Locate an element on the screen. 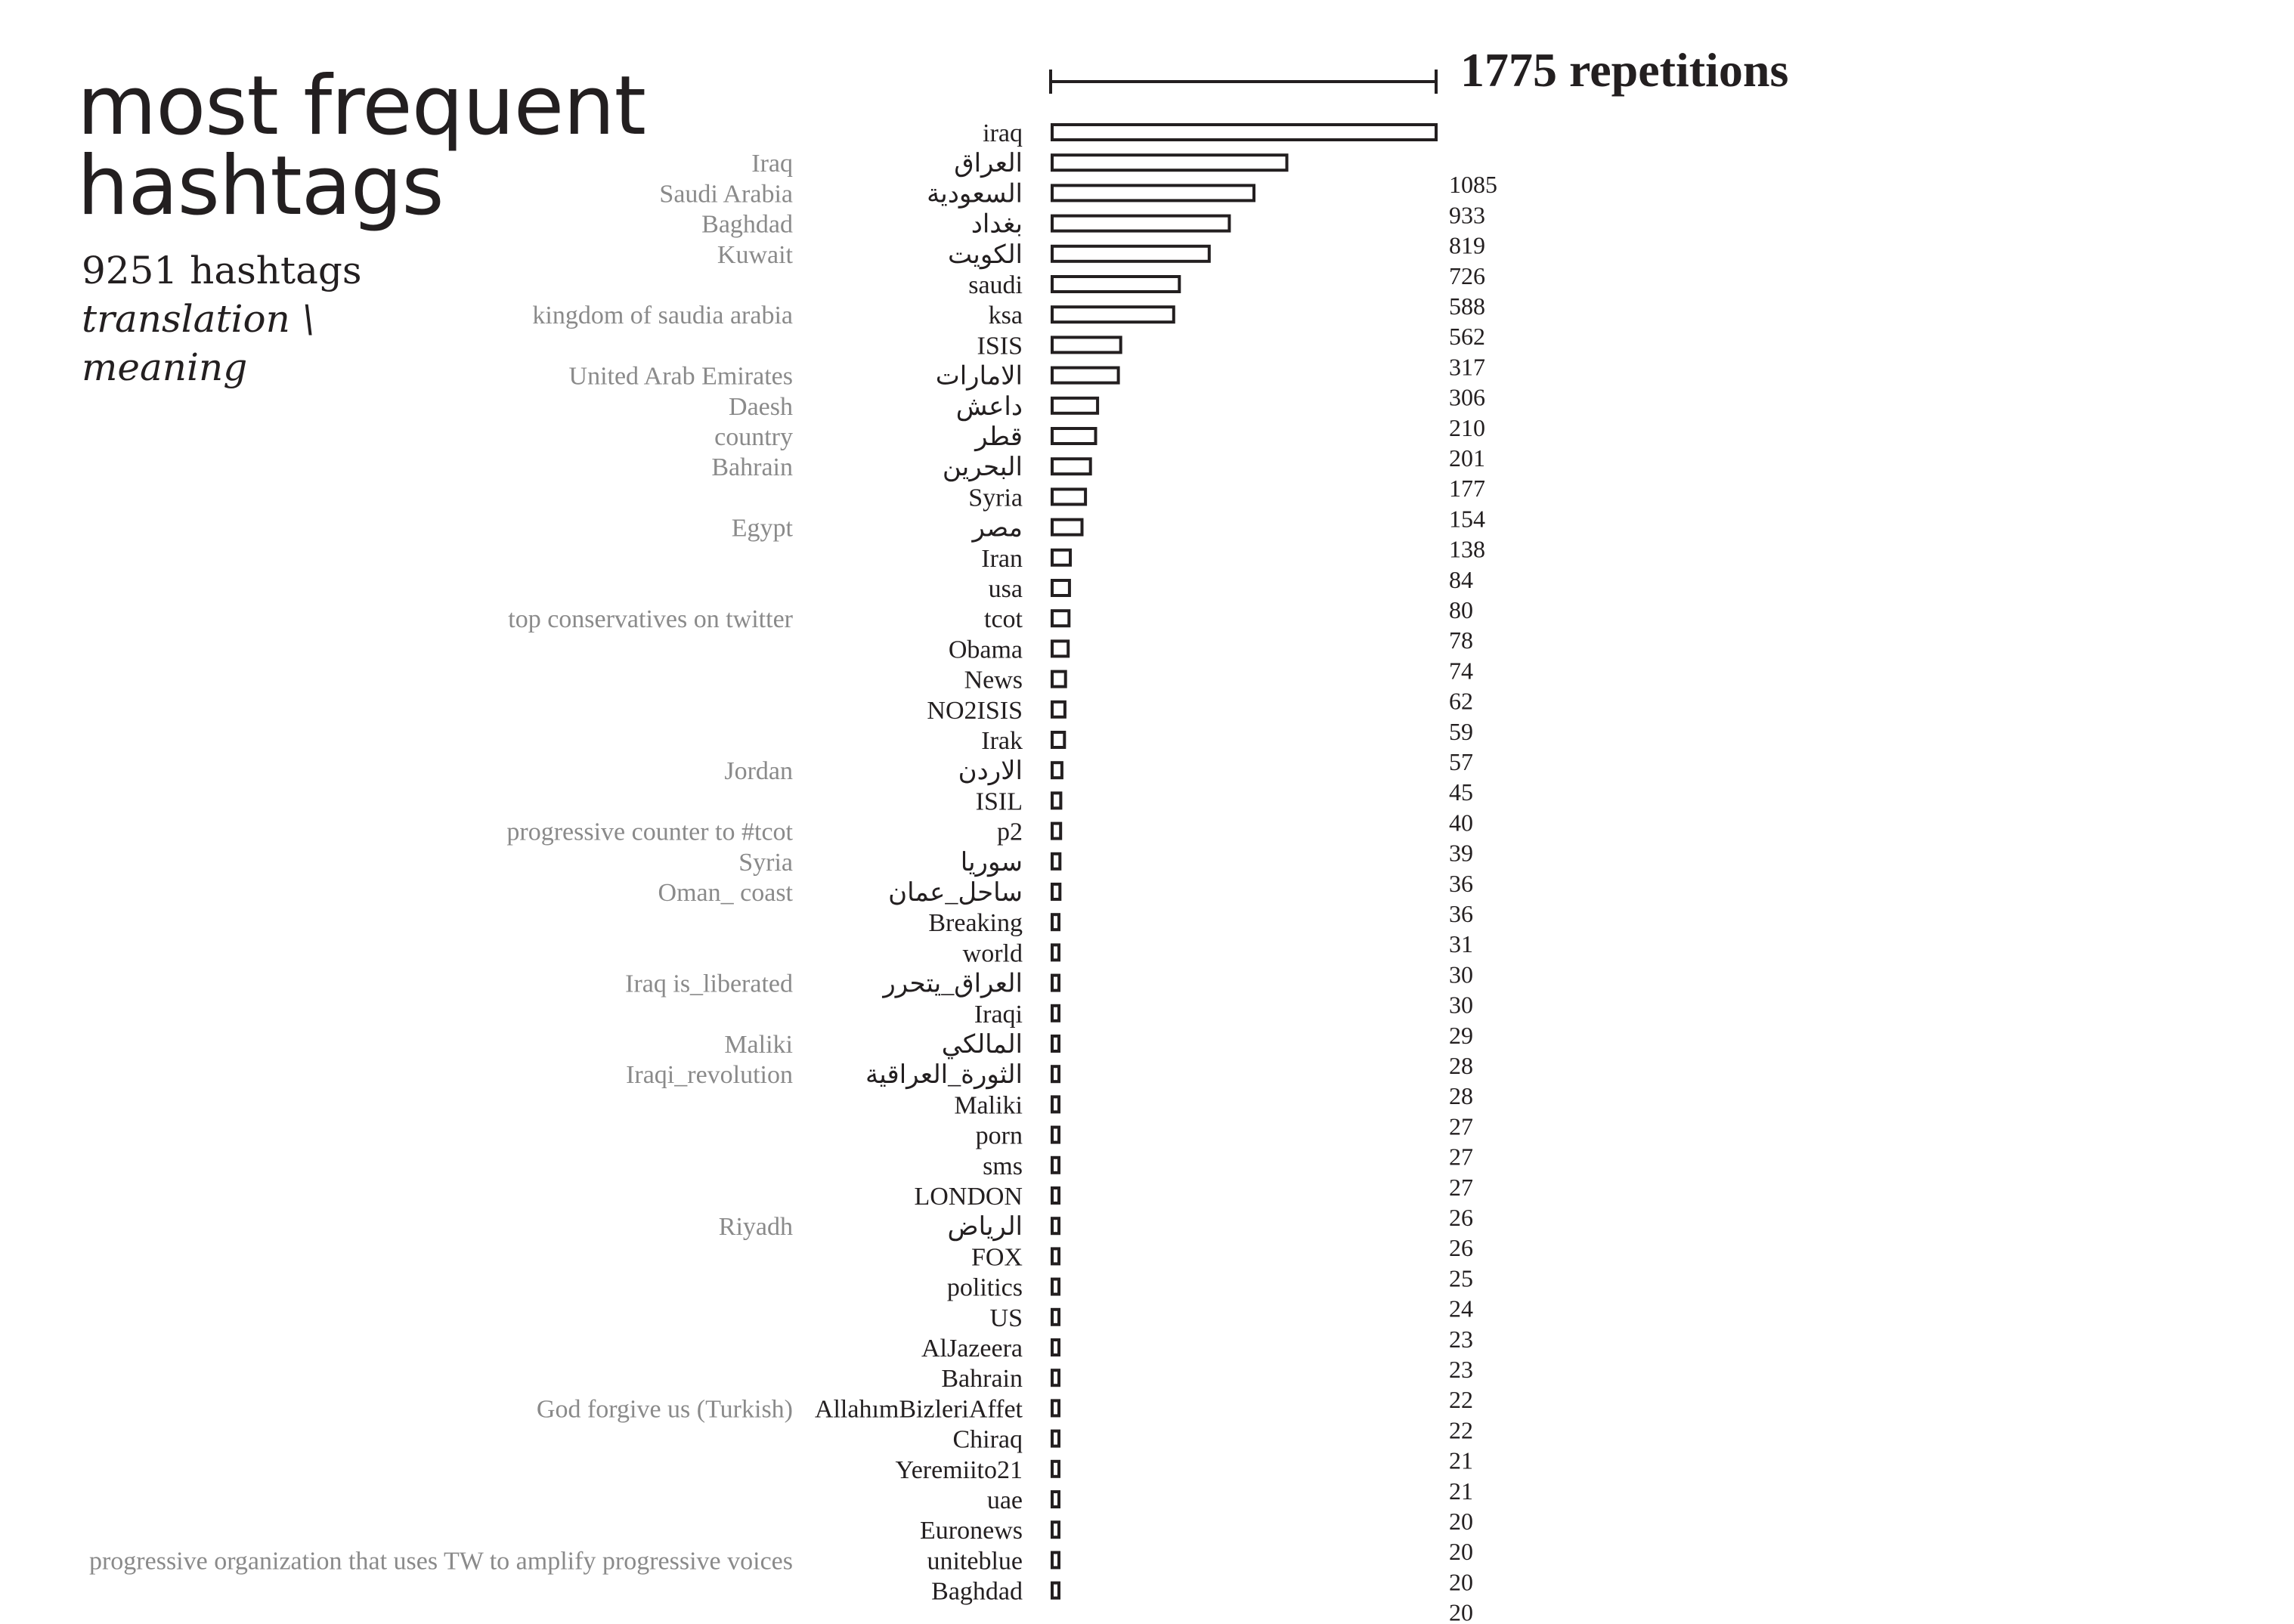 This screenshot has height=1624, width=2294. translation-label-6: kingdom of saudia arabia is located at coordinates (662, 315).